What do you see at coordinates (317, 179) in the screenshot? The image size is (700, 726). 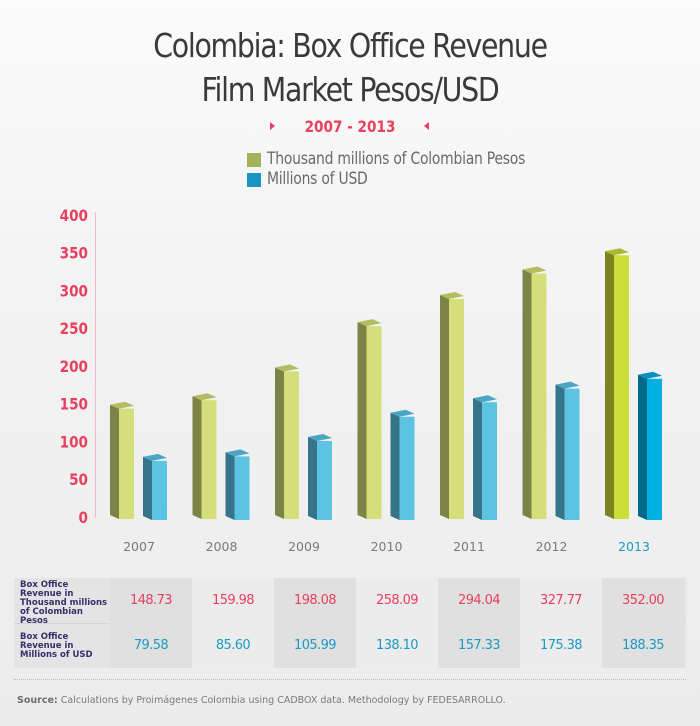 I see `legend-label-usd: Millions of USD` at bounding box center [317, 179].